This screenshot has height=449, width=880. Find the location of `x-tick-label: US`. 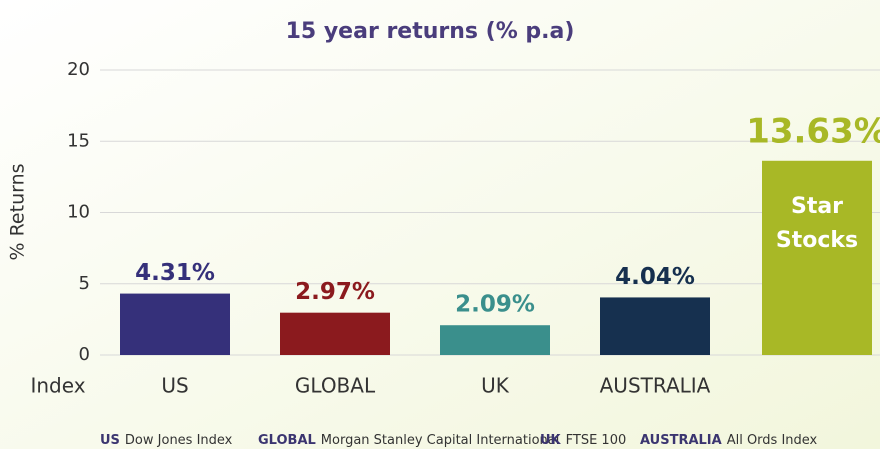

x-tick-label: US is located at coordinates (174, 386).